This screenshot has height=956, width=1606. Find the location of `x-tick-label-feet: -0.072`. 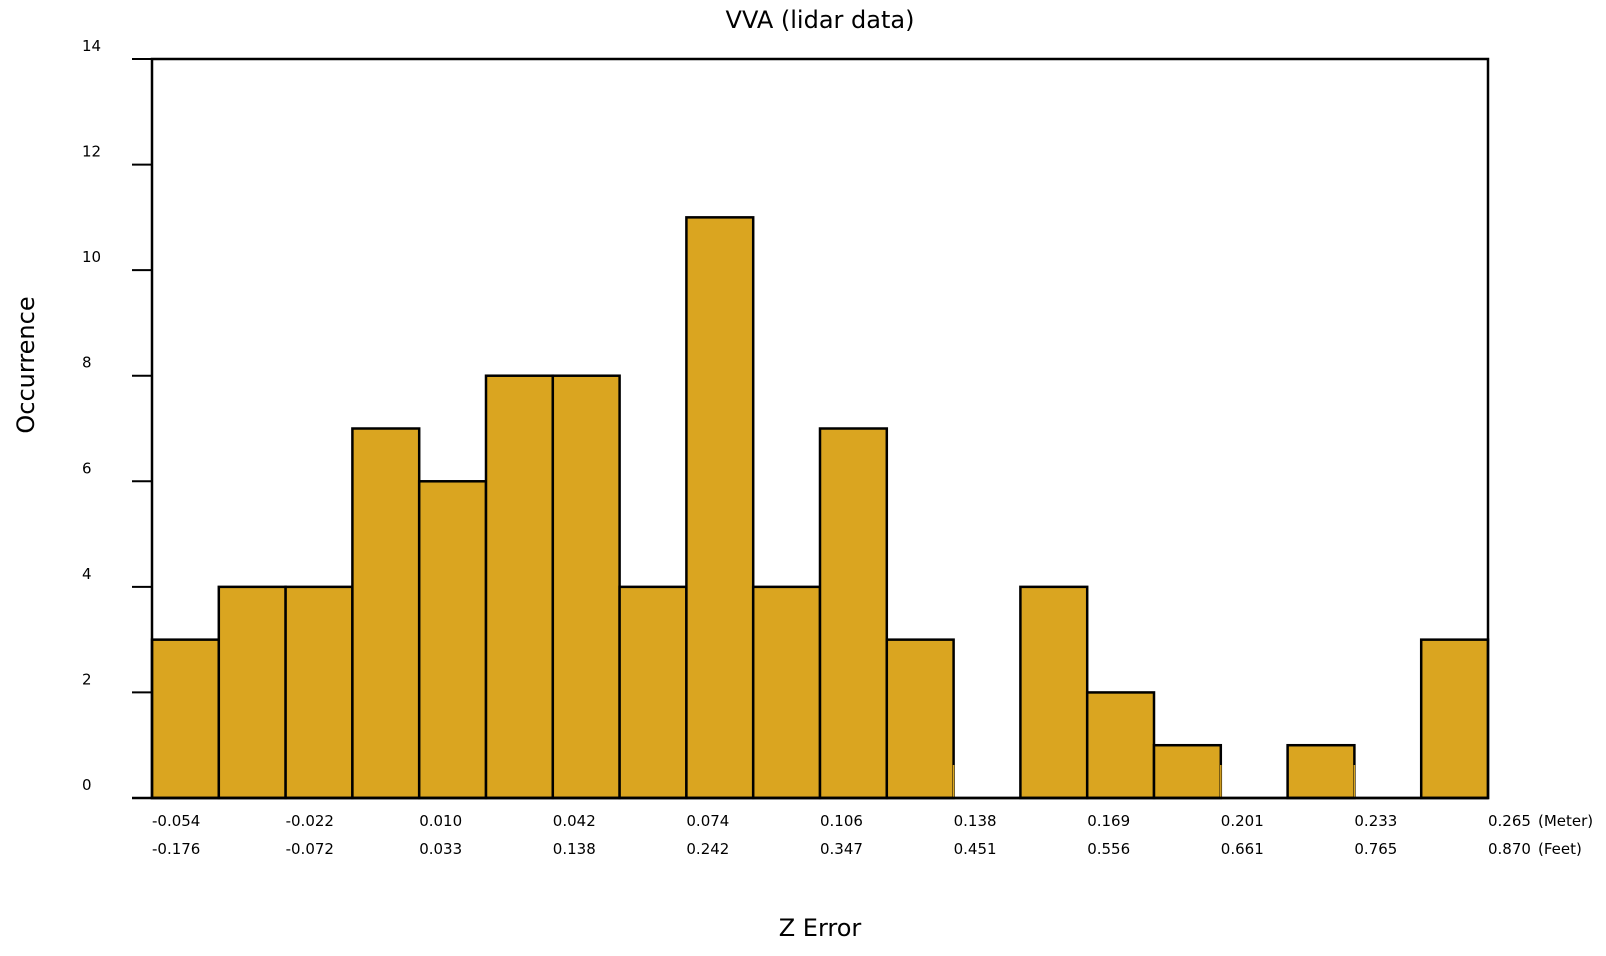

x-tick-label-feet: -0.072 is located at coordinates (310, 849).